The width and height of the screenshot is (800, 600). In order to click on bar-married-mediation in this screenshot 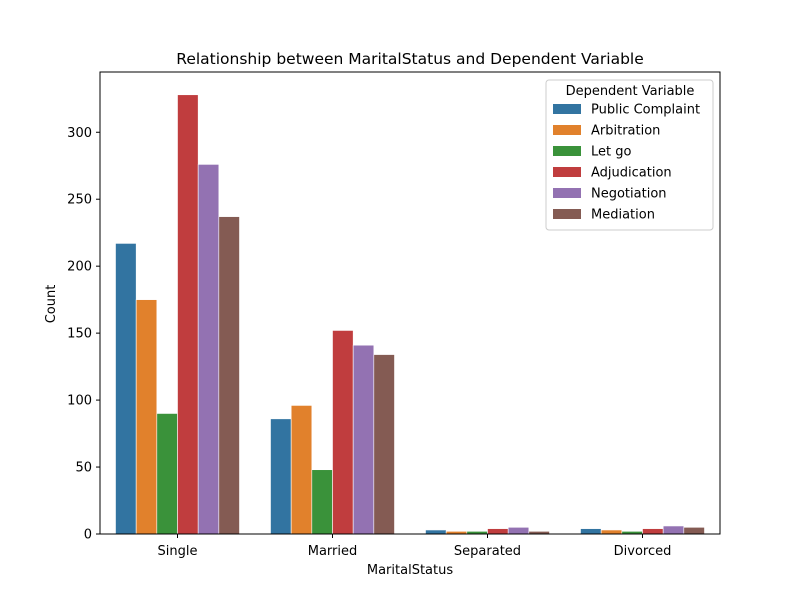, I will do `click(384, 444)`.